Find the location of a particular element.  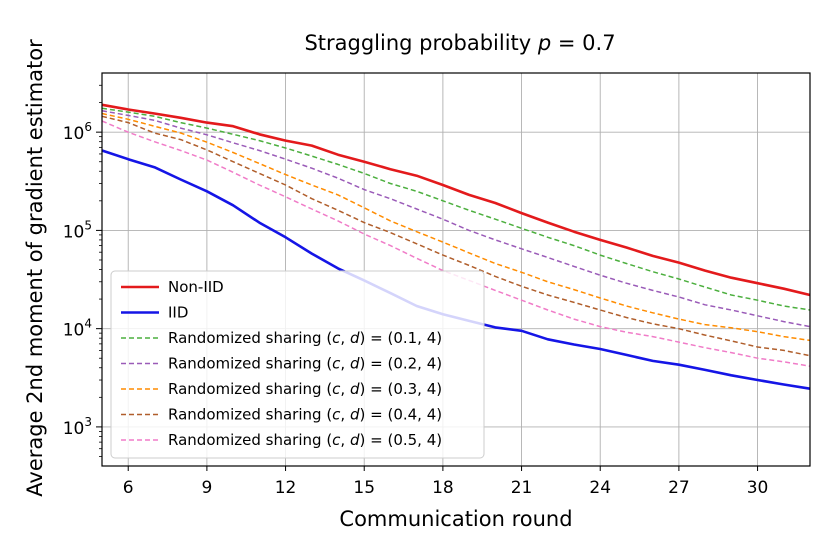

legend-label: IID is located at coordinates (178, 313).